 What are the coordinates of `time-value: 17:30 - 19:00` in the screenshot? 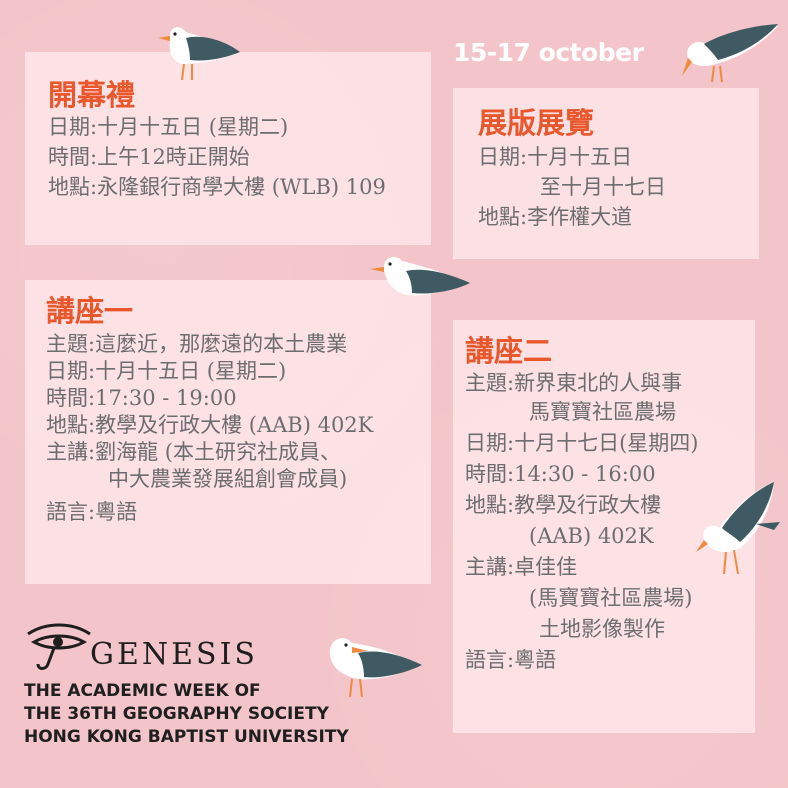 It's located at (166, 398).